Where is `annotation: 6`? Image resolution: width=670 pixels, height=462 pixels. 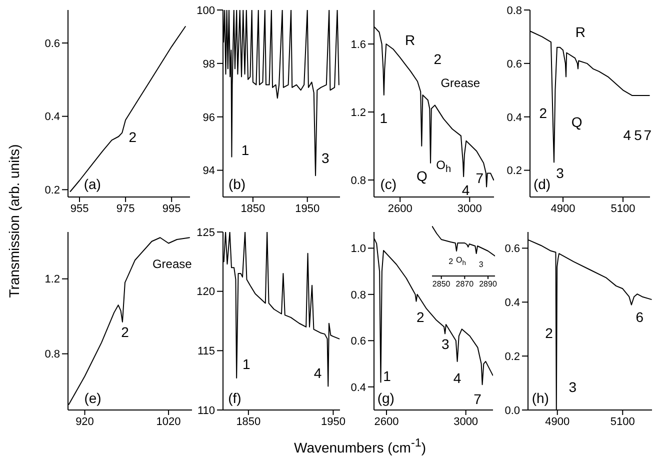 annotation: 6 is located at coordinates (640, 317).